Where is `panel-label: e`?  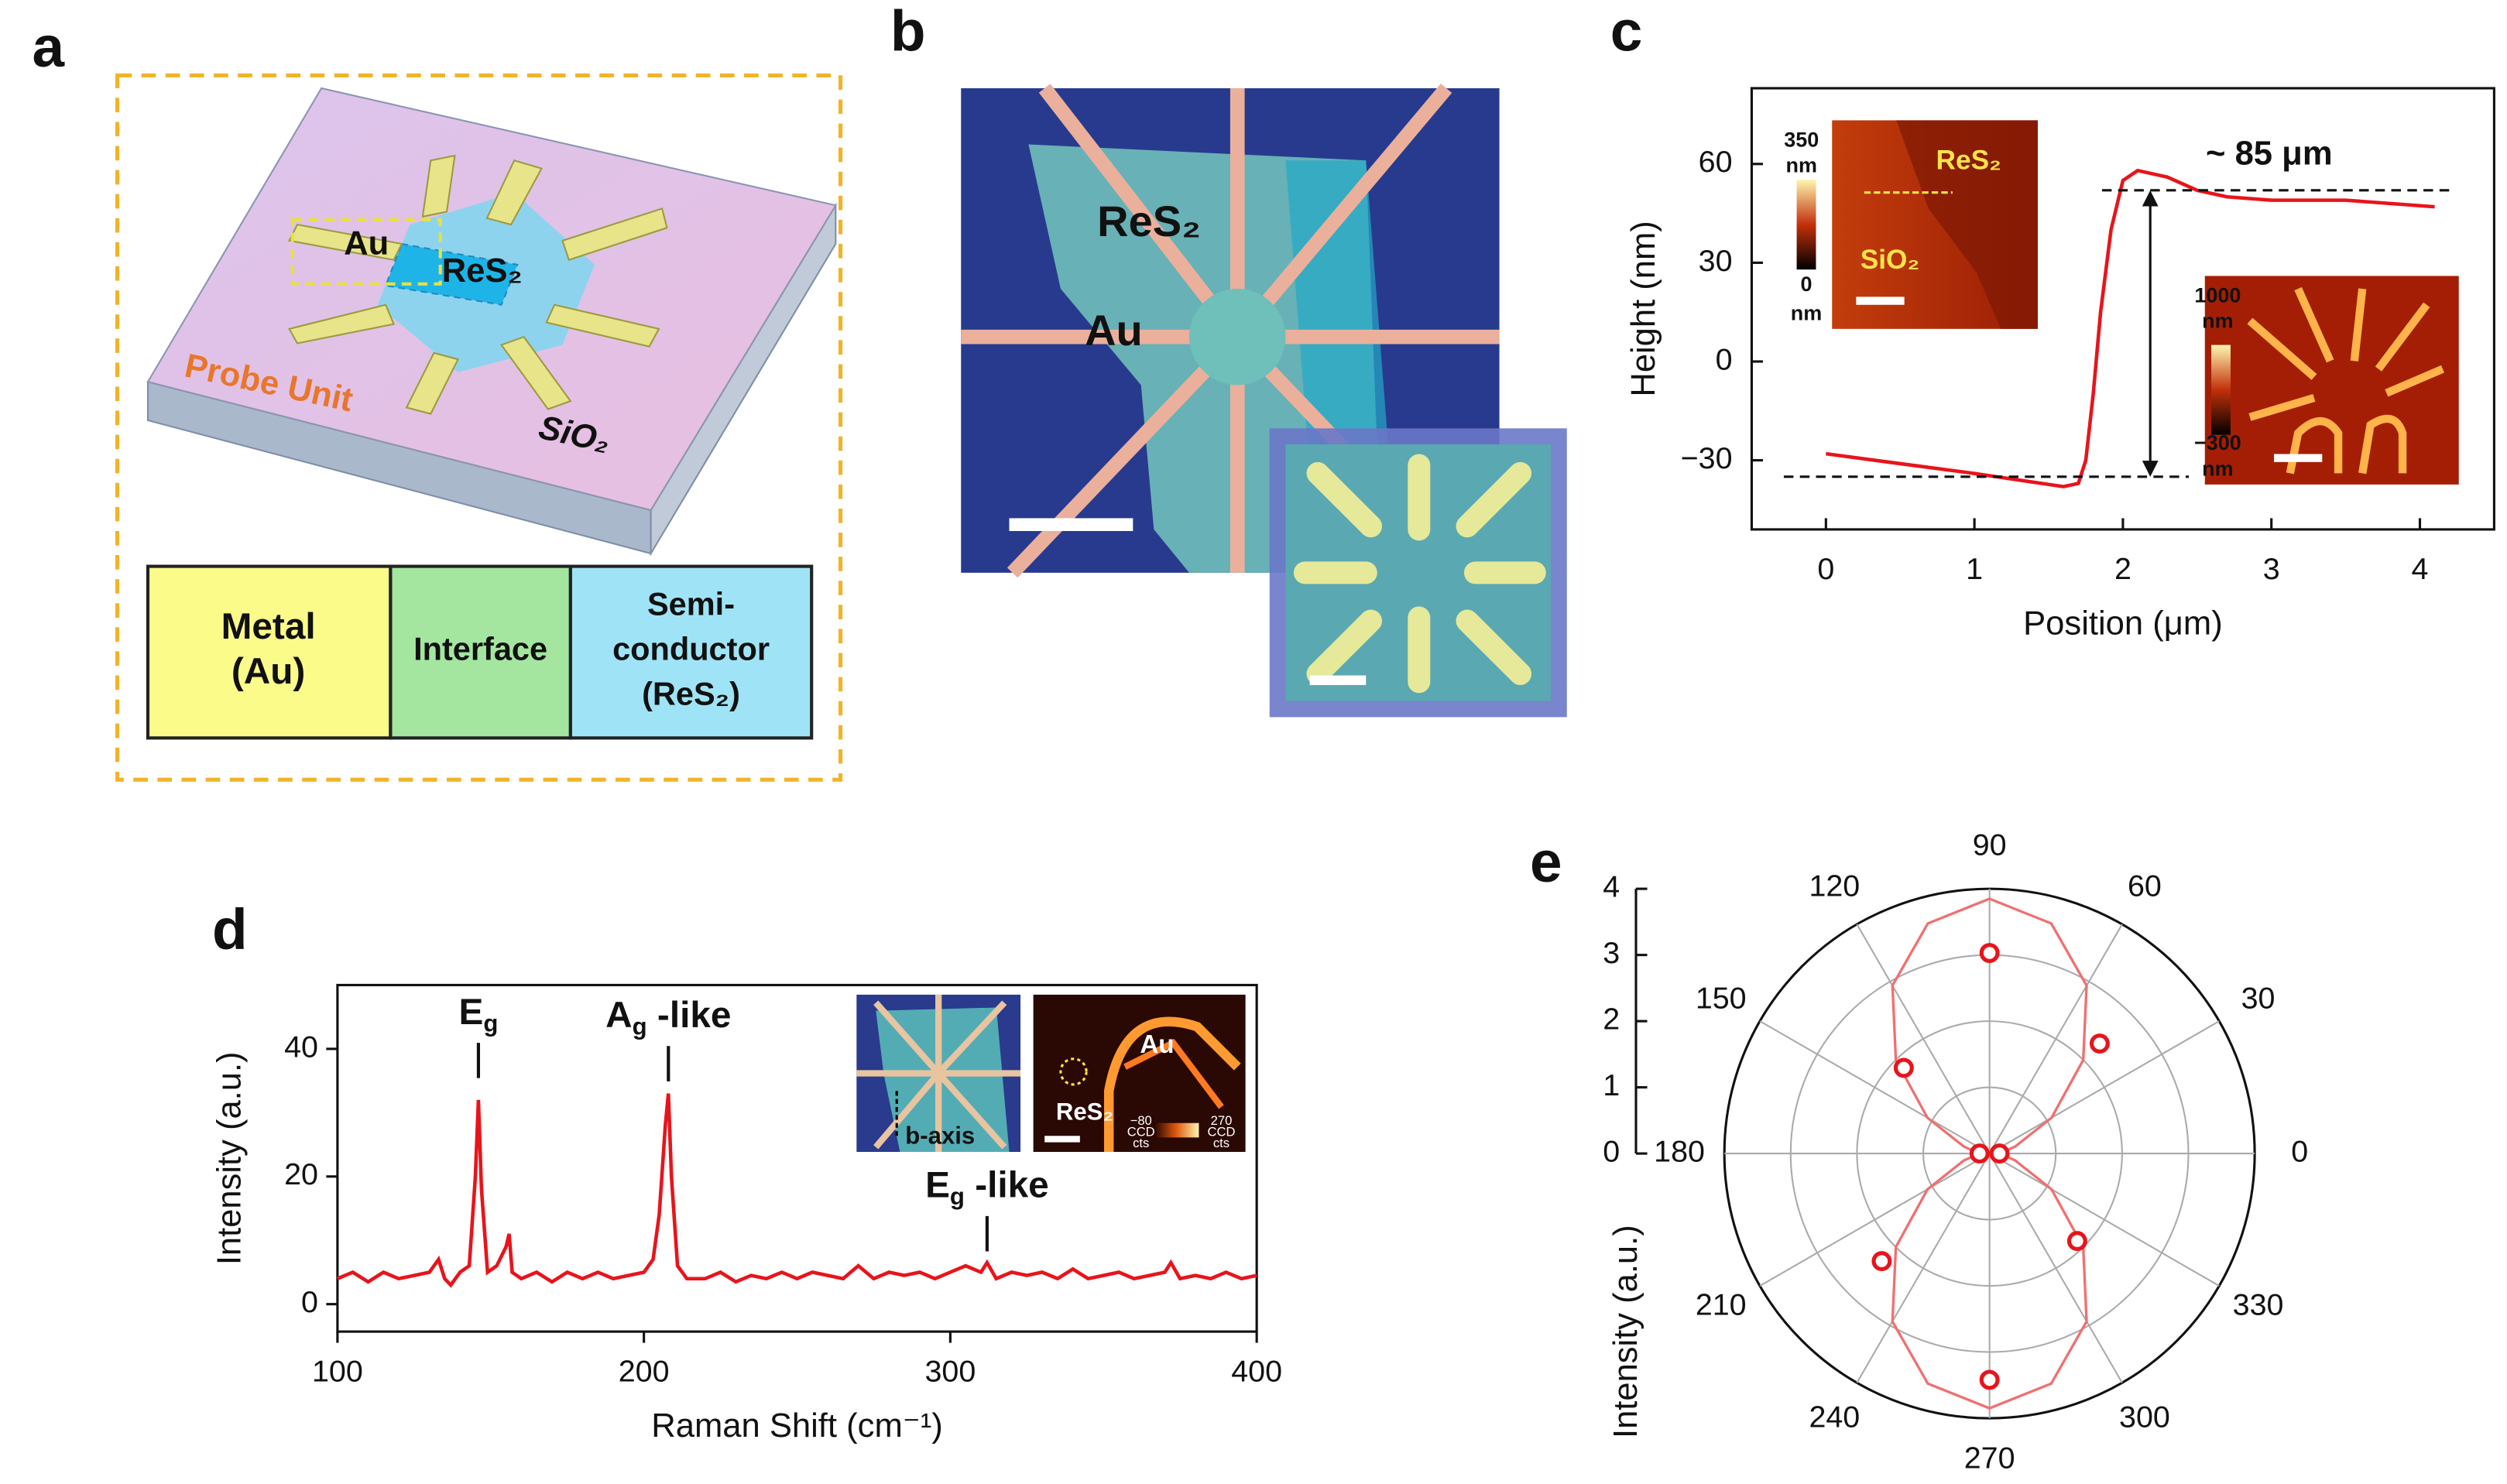
panel-label: e is located at coordinates (1546, 861).